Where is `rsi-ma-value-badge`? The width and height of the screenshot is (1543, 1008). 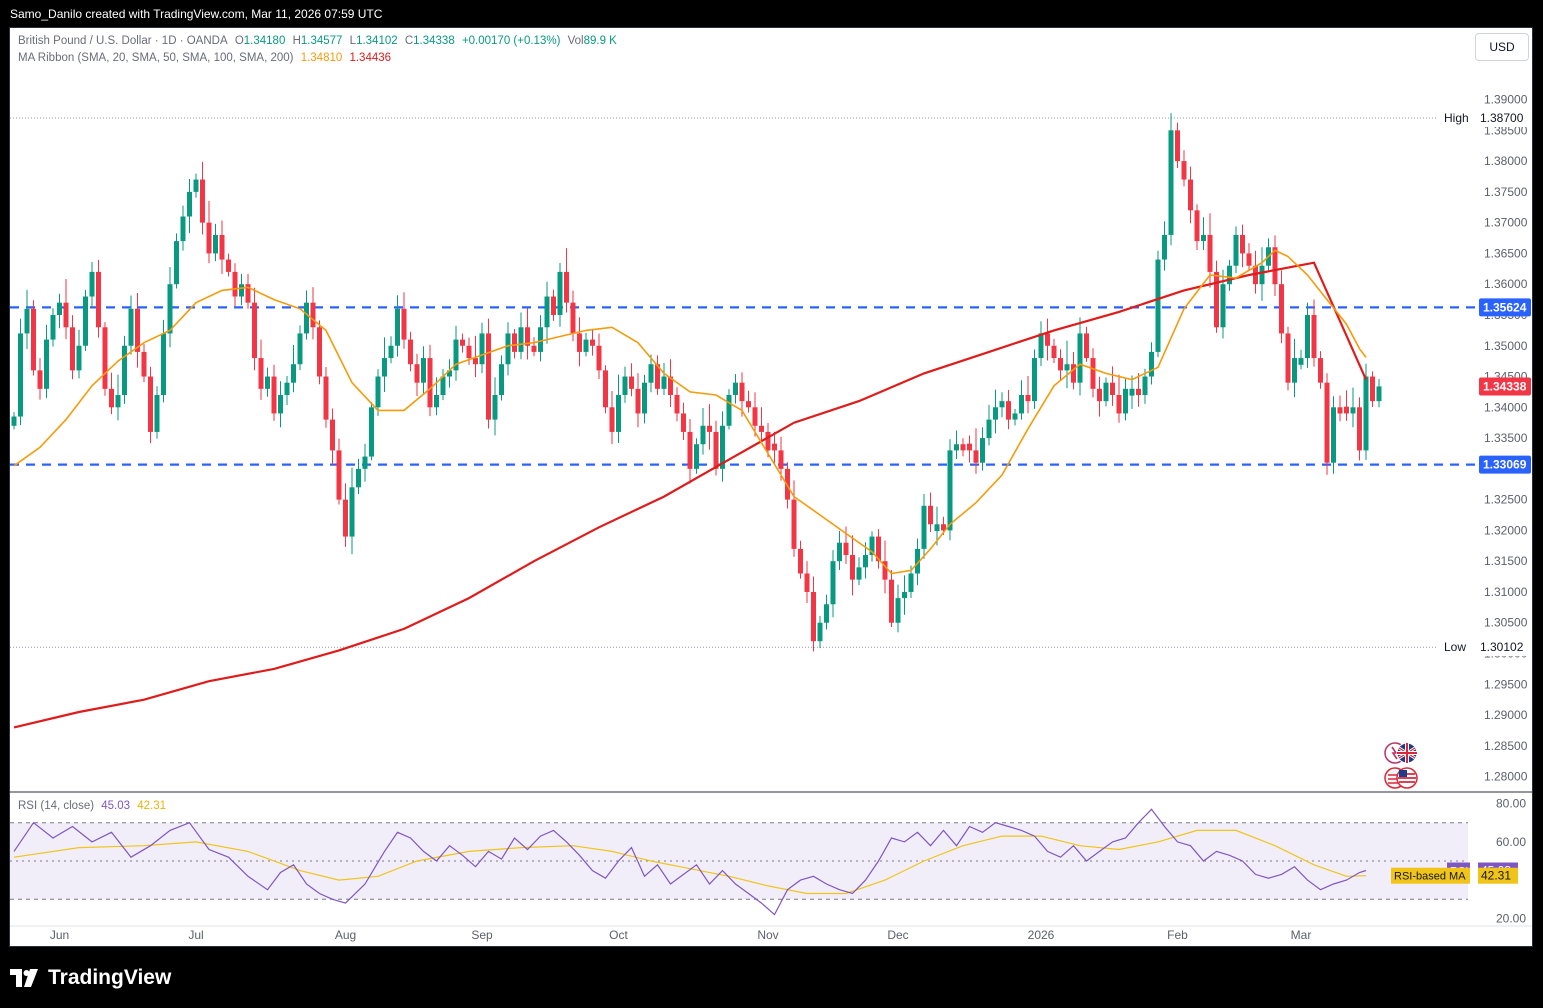
rsi-ma-value-badge is located at coordinates (1498, 875).